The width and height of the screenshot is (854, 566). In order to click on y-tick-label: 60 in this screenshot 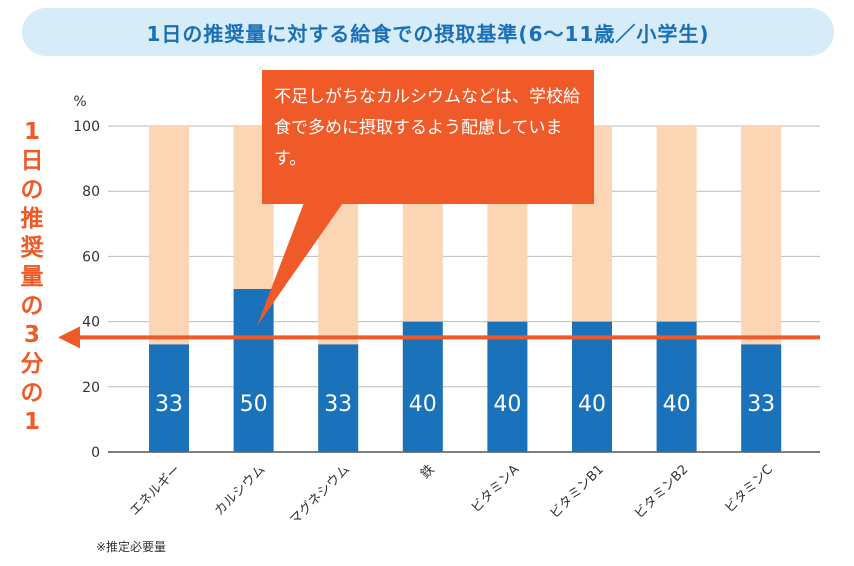, I will do `click(91, 257)`.